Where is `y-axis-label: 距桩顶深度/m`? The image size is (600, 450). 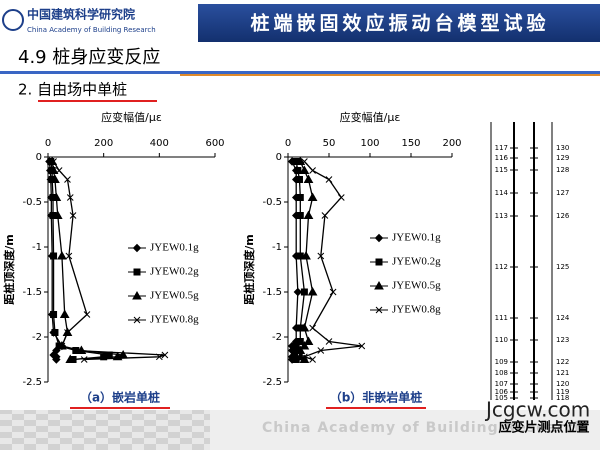 y-axis-label: 距桩顶深度/m is located at coordinates (249, 269).